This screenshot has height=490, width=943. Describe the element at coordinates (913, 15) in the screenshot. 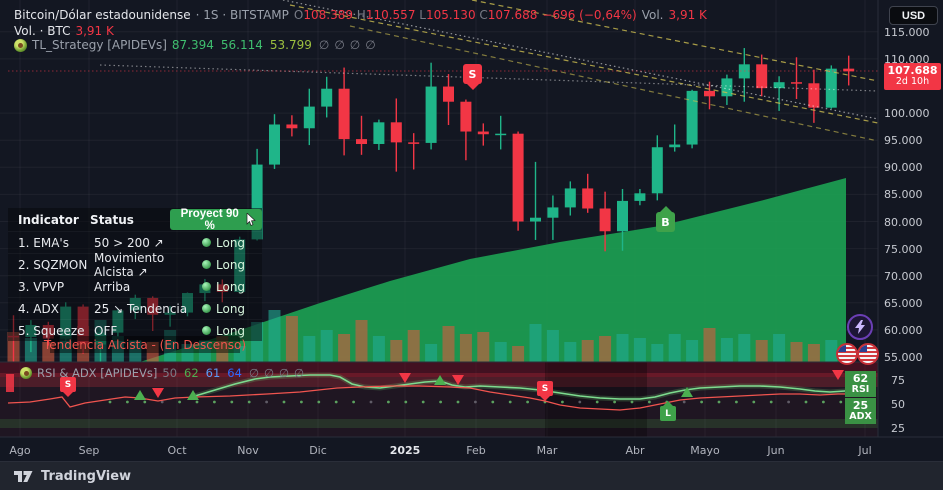

I see `currency-toggle-button: USD` at that location.